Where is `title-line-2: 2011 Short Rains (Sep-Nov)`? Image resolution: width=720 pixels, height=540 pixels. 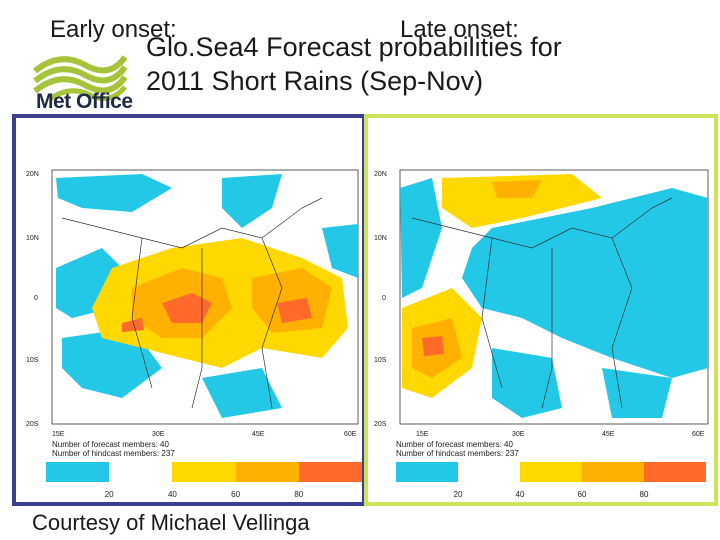 title-line-2: 2011 Short Rains (Sep-Nov) is located at coordinates (315, 81).